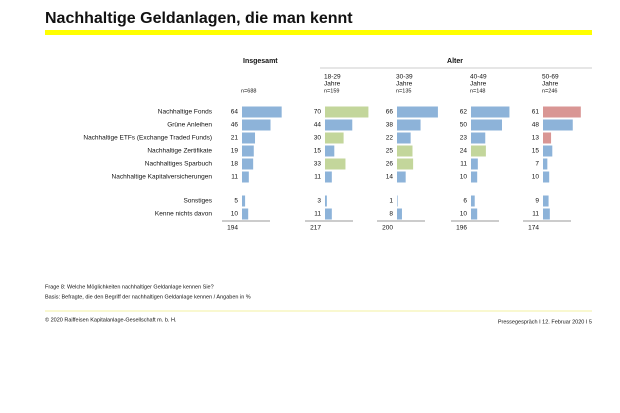 The image size is (620, 413). What do you see at coordinates (235, 112) in the screenshot?
I see `value-label: 64` at bounding box center [235, 112].